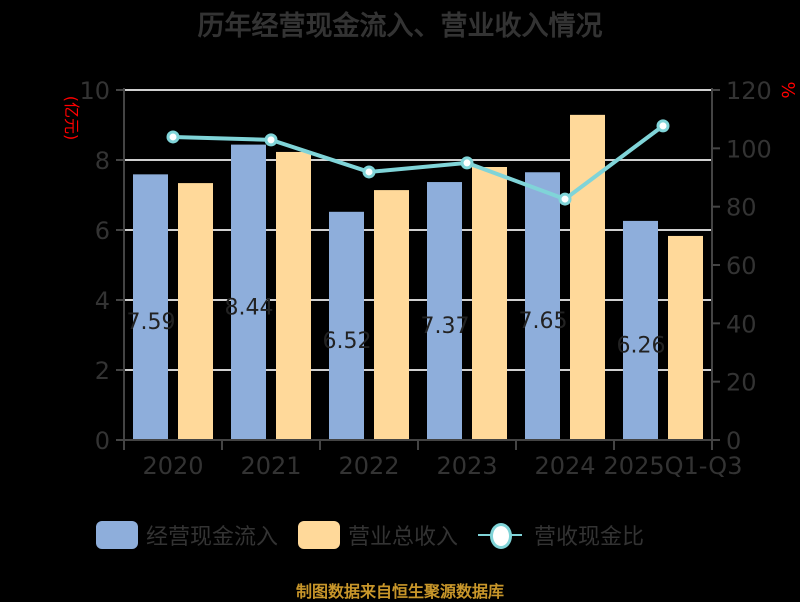 The width and height of the screenshot is (800, 602). Describe the element at coordinates (741, 383) in the screenshot. I see `y-right-tick-label: 20` at that location.